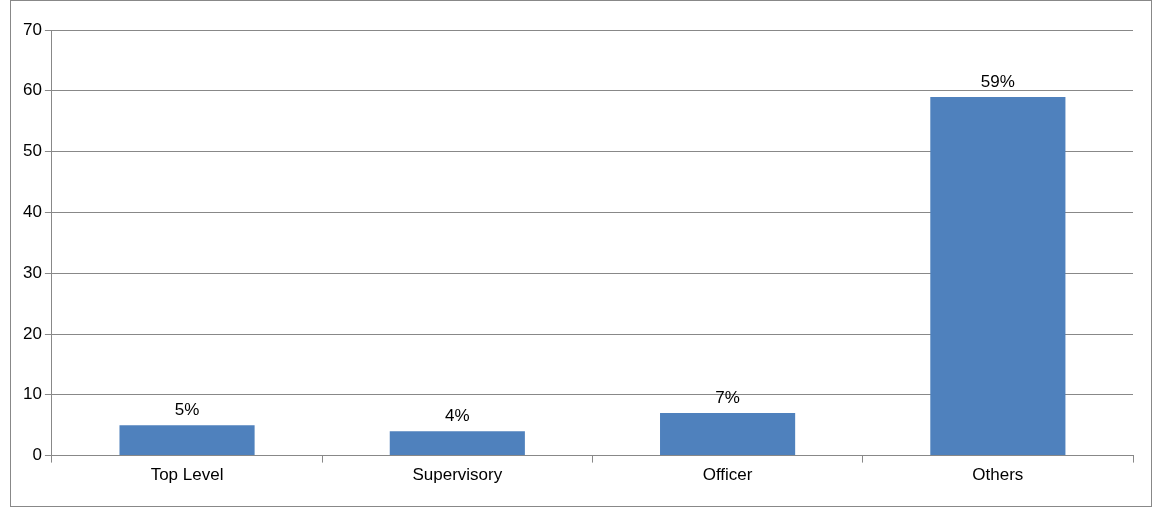  Describe the element at coordinates (457, 416) in the screenshot. I see `data-label: 4%` at that location.